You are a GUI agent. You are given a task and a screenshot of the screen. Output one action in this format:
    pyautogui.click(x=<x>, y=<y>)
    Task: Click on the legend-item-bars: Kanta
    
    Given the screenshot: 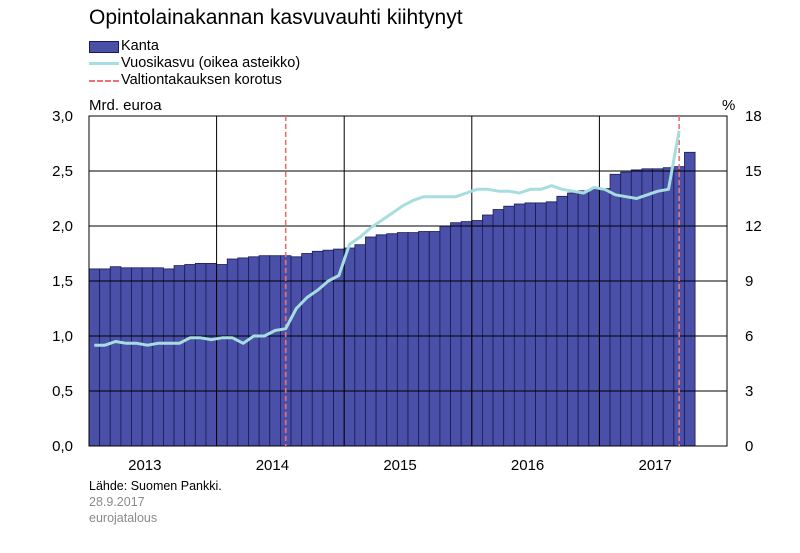 What is the action you would take?
    pyautogui.click(x=194, y=46)
    